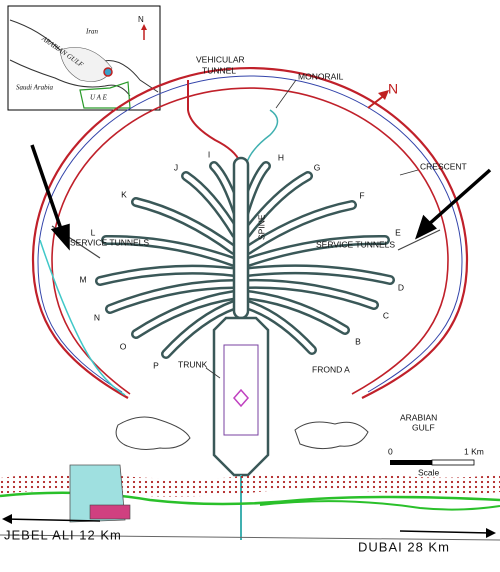  Describe the element at coordinates (443, 166) in the screenshot. I see `label: CRESCENT` at that location.